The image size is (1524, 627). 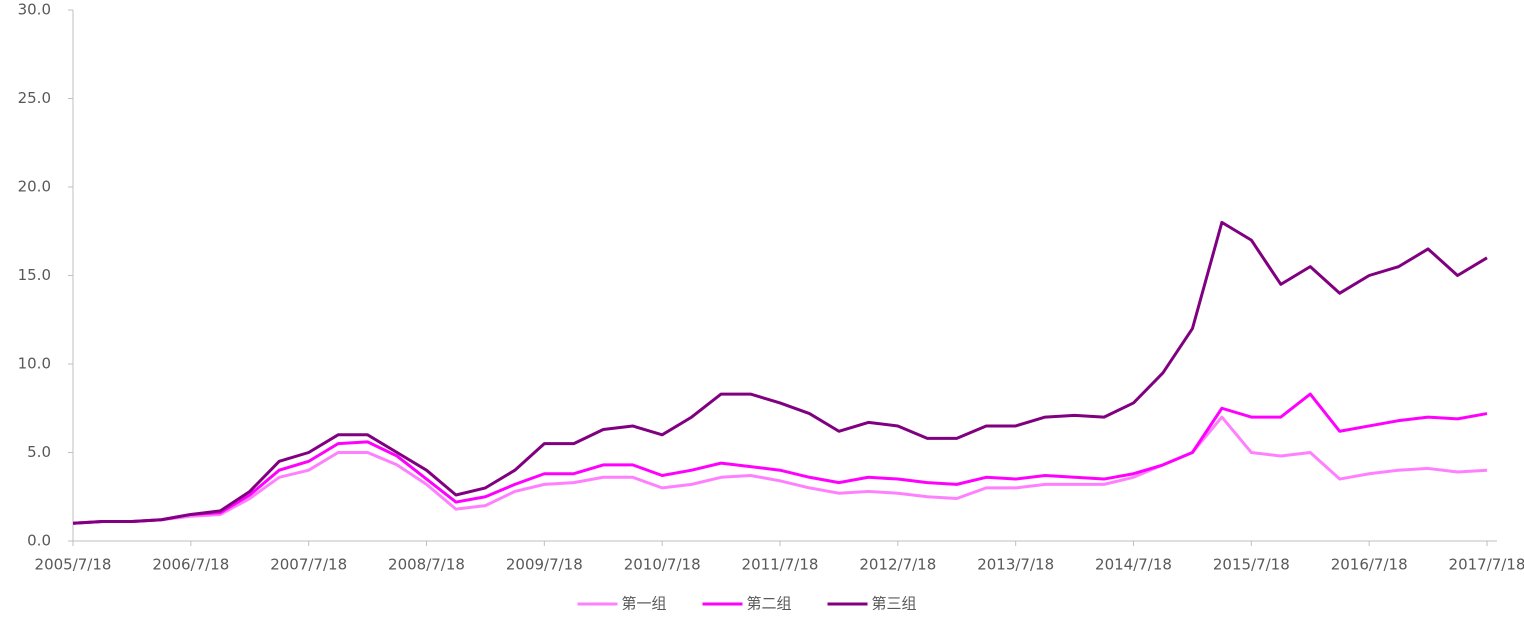 I want to click on y-tick-label: 30.0, so click(x=34, y=10).